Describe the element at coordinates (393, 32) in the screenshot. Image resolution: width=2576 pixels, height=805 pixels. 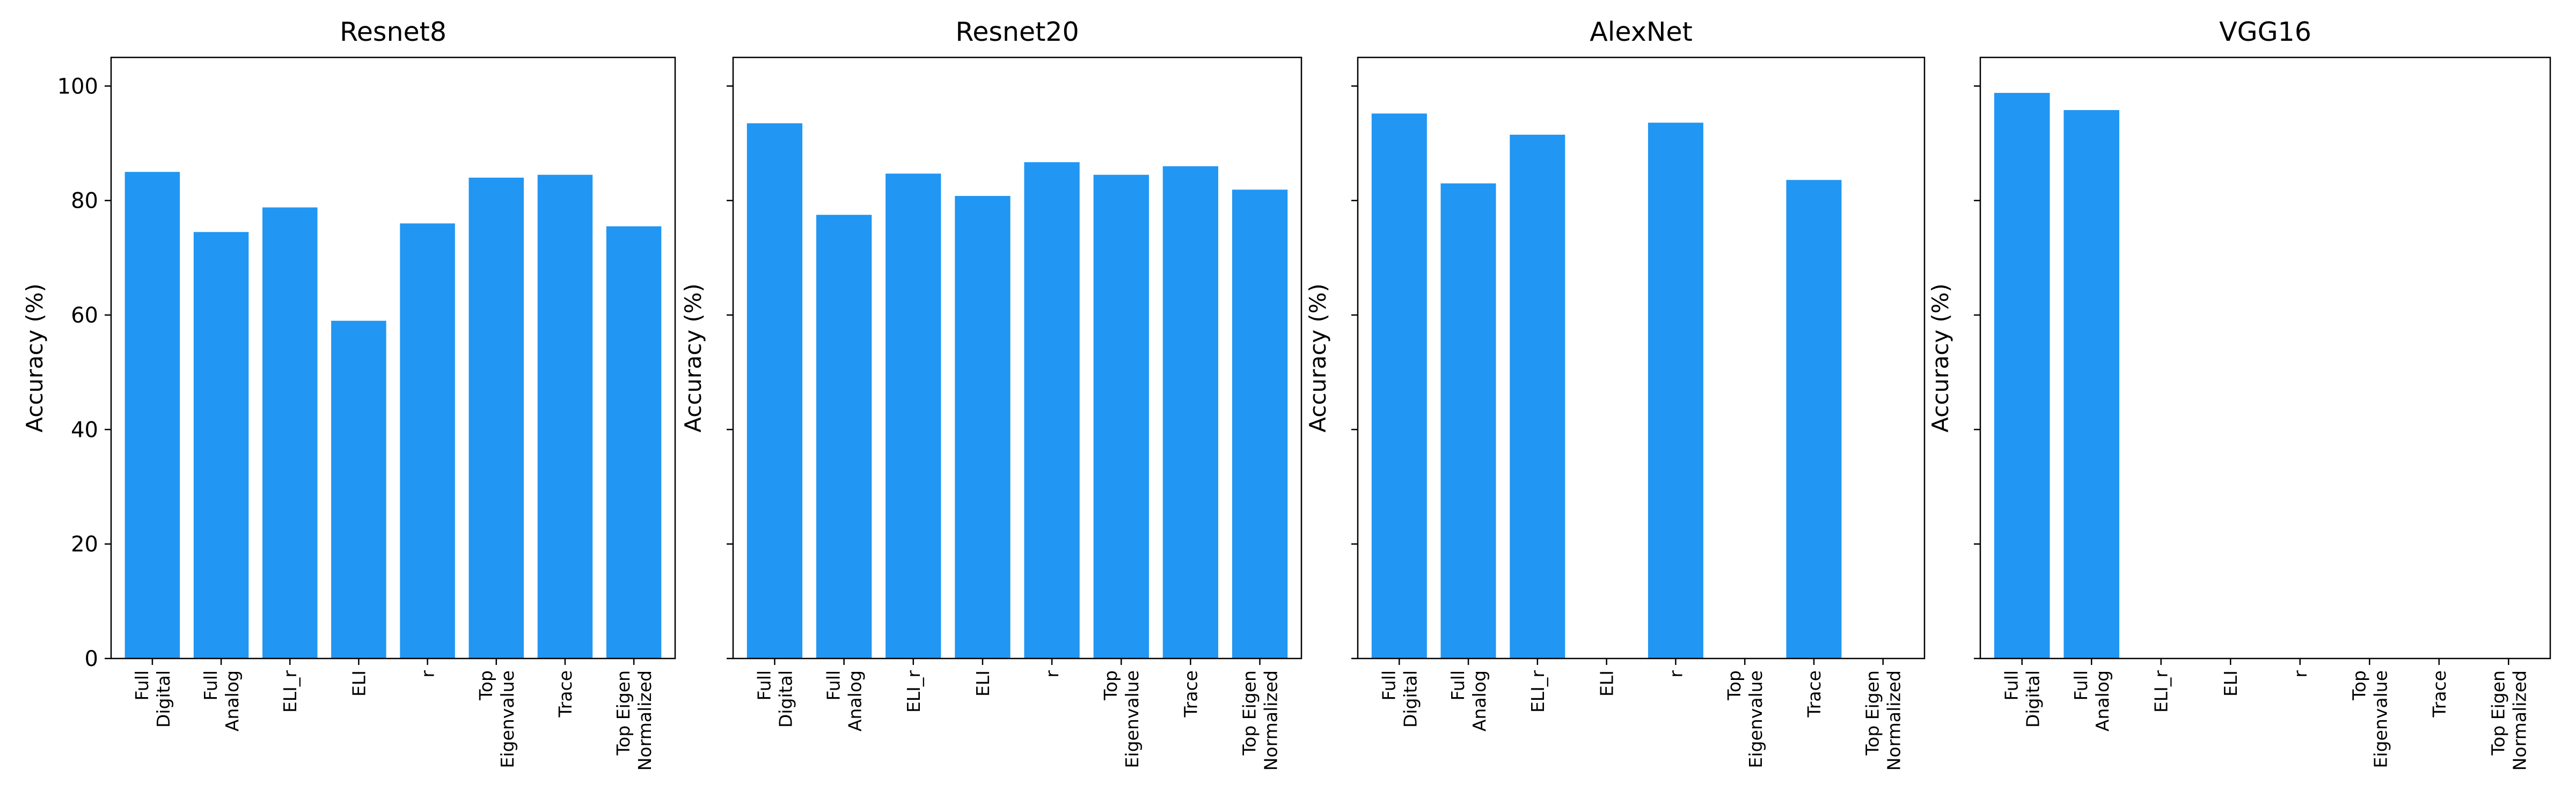
I see `chart-title: Resnet8` at that location.